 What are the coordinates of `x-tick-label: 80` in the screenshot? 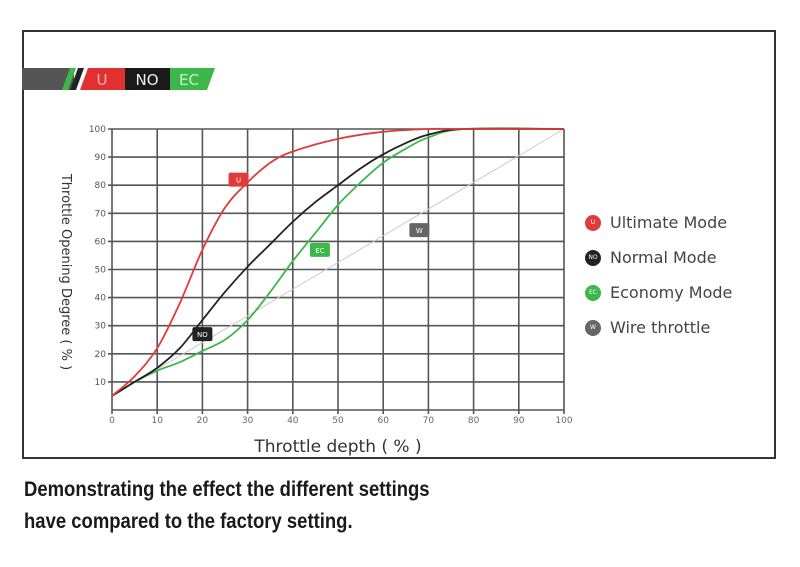 It's located at (474, 421).